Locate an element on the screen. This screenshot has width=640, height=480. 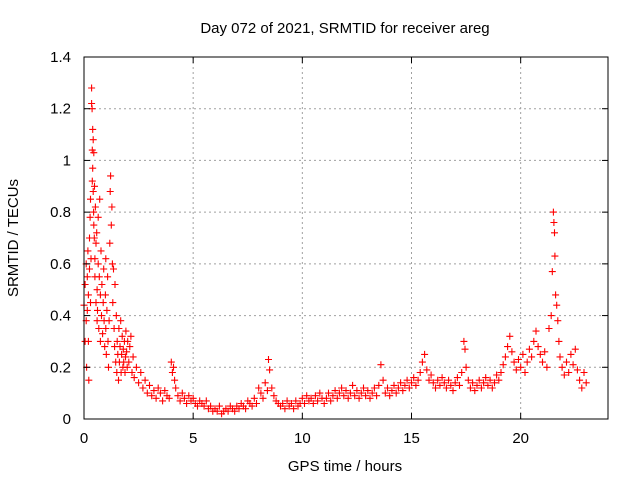
x-tick-label: 10 is located at coordinates (302, 438).